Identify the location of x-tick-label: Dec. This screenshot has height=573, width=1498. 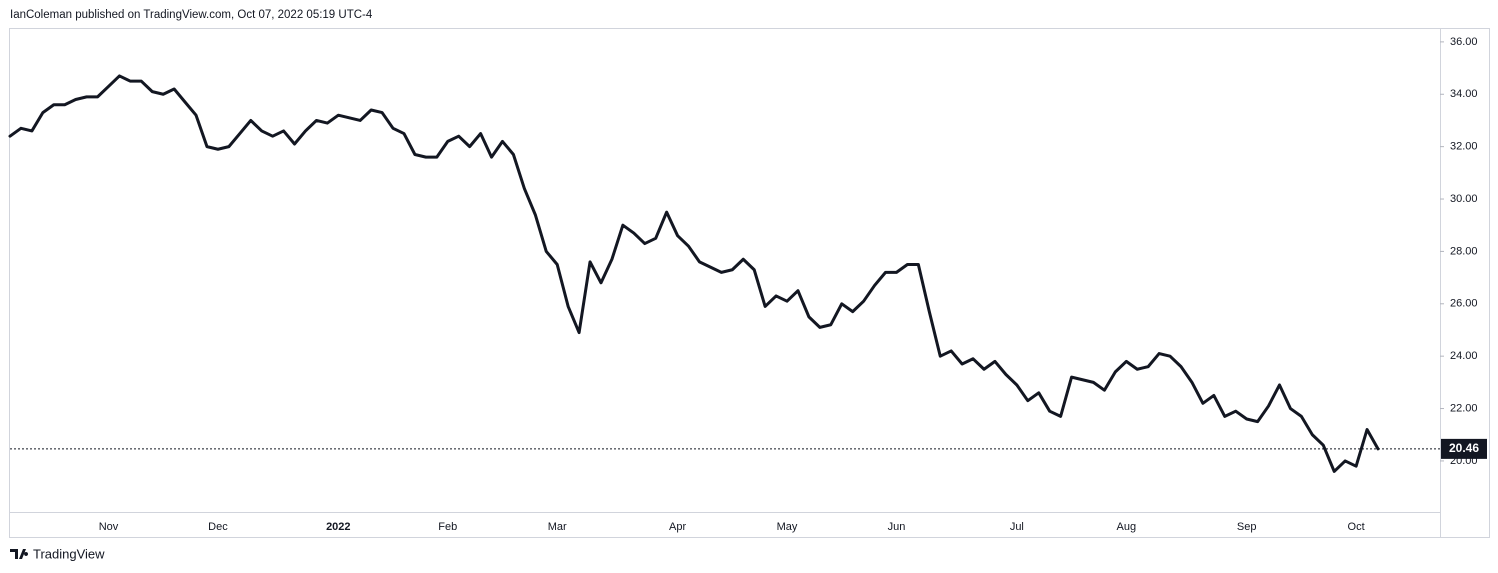
(218, 527).